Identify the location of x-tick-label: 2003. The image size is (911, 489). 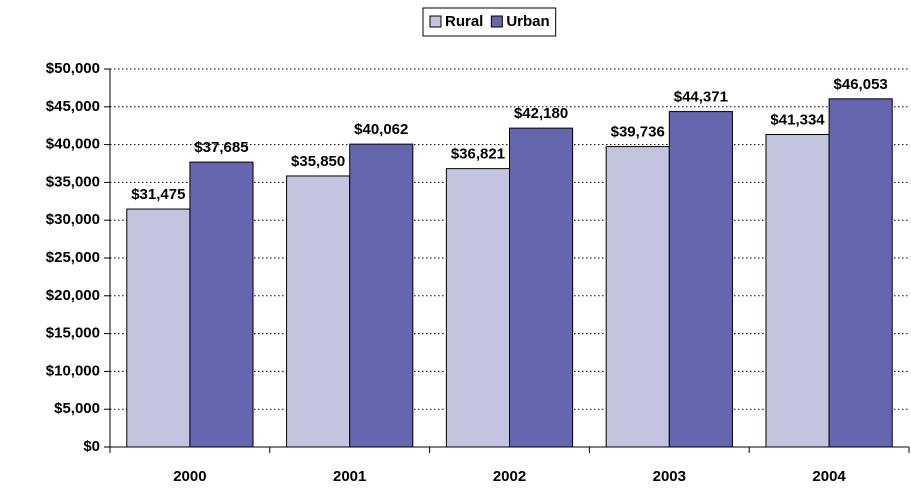
(669, 476).